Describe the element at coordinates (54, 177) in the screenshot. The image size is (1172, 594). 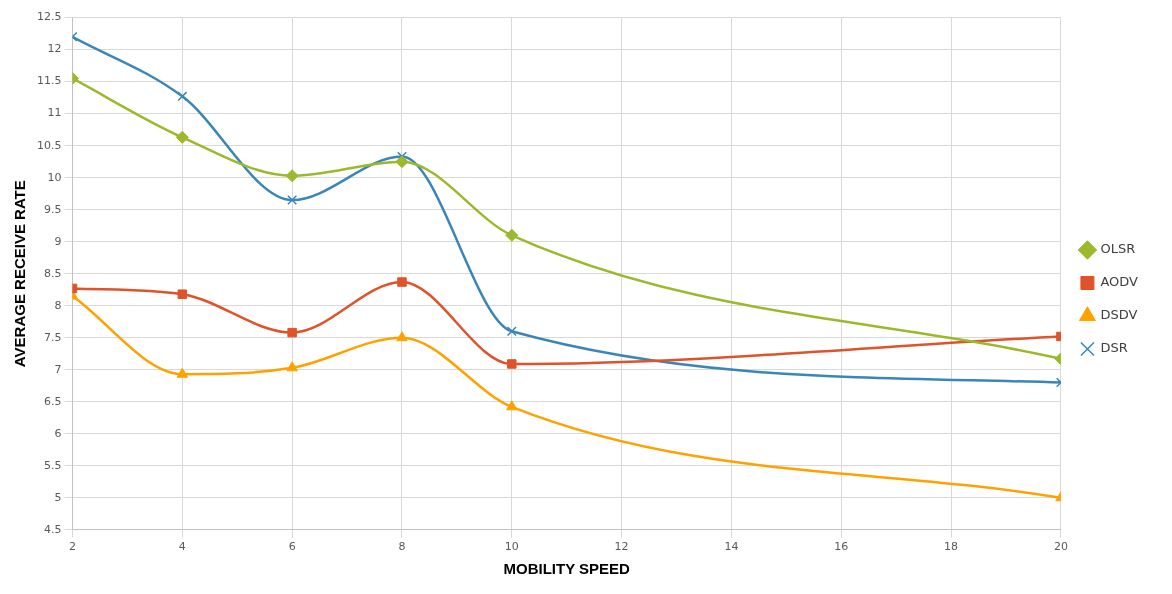
I see `y-tick-label: 10` at that location.